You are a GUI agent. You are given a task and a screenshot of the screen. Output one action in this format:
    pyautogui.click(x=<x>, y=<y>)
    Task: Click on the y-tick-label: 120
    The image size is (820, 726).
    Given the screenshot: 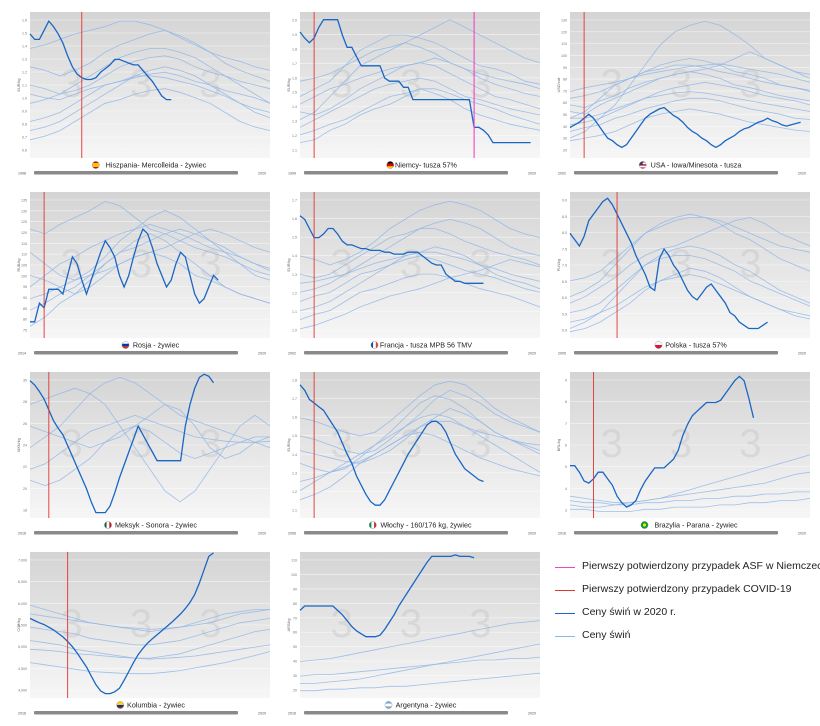 What is the action you would take?
    pyautogui.click(x=564, y=32)
    